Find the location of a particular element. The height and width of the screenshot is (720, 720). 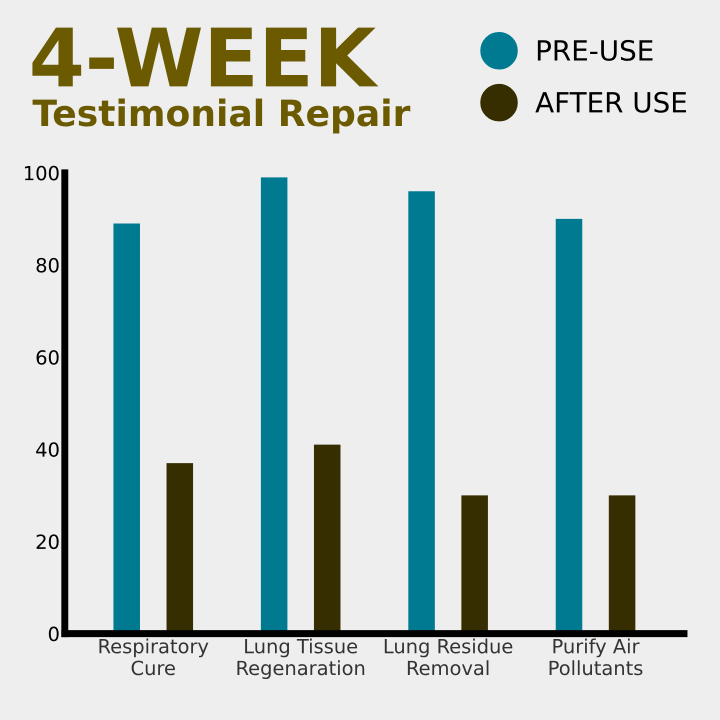

y-tick-label: 40 is located at coordinates (47, 449).